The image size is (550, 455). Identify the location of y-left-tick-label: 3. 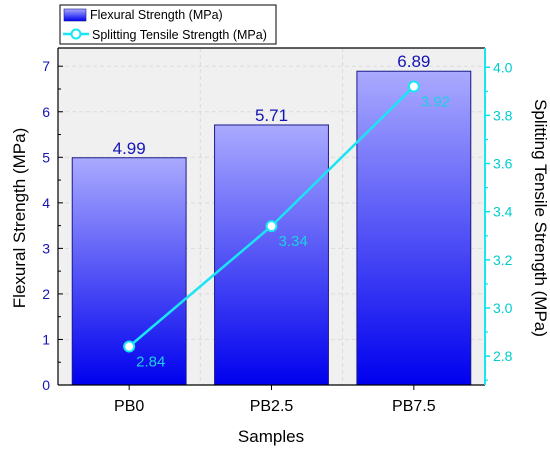
(46, 248).